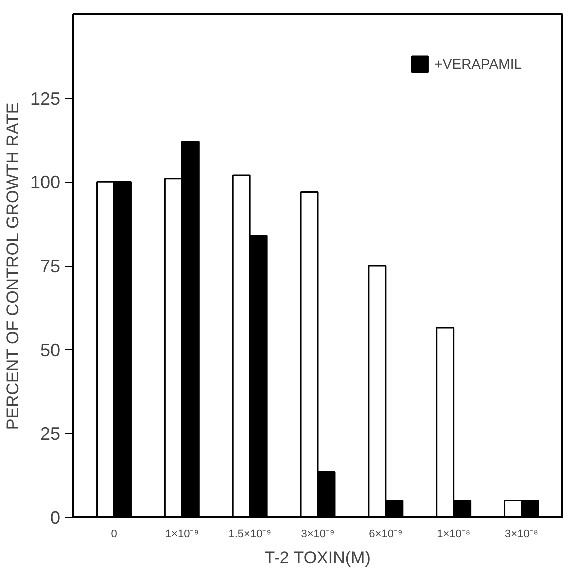  What do you see at coordinates (182, 534) in the screenshot?
I see `x-tick-label: 1×10⁻⁹` at bounding box center [182, 534].